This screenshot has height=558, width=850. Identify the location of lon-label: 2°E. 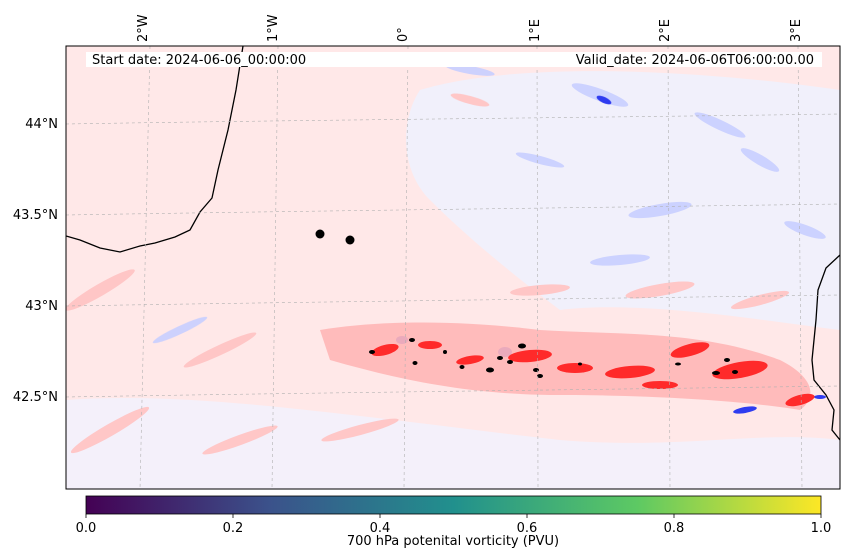
(665, 30).